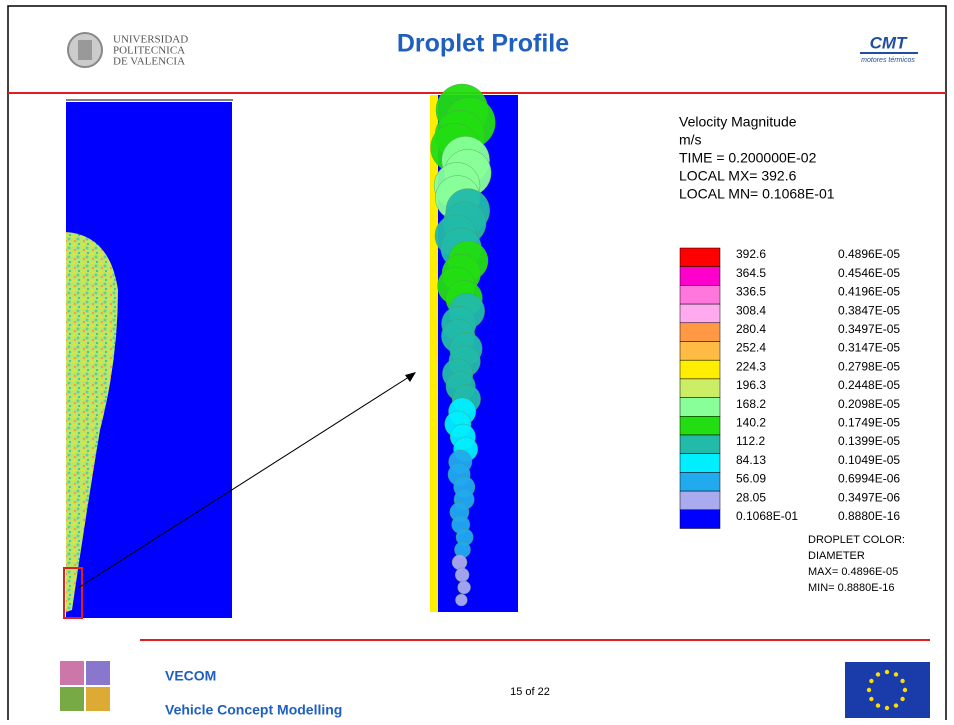 This screenshot has width=954, height=725. I want to click on velocity-label: 252.4, so click(751, 348).